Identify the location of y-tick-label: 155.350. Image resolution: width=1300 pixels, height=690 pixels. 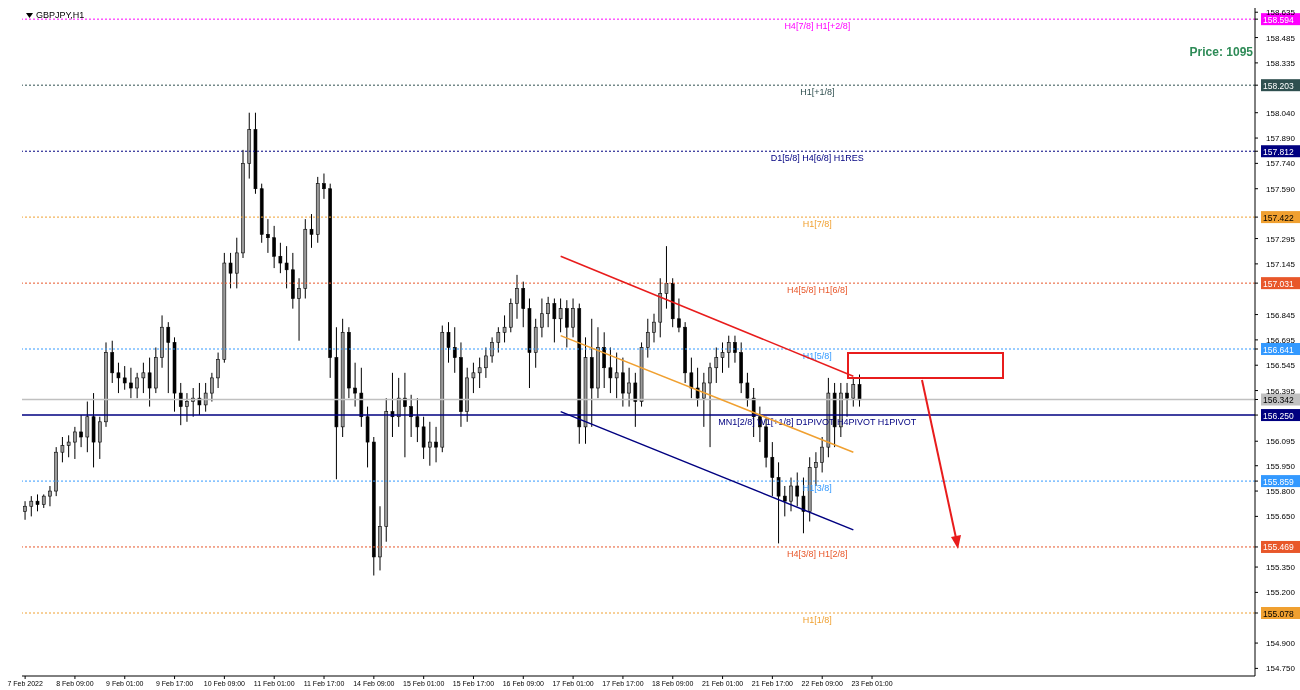
(1281, 568).